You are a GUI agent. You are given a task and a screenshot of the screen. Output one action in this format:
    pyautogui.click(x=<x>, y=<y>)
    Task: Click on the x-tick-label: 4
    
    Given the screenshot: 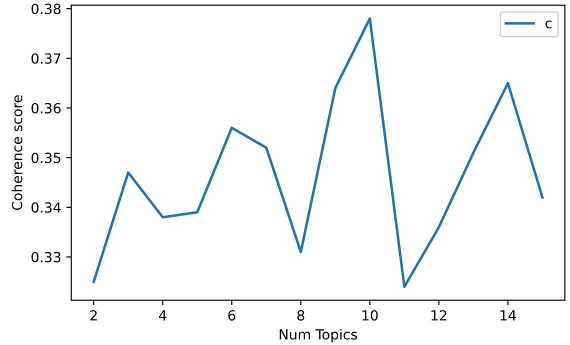 What is the action you would take?
    pyautogui.click(x=162, y=315)
    